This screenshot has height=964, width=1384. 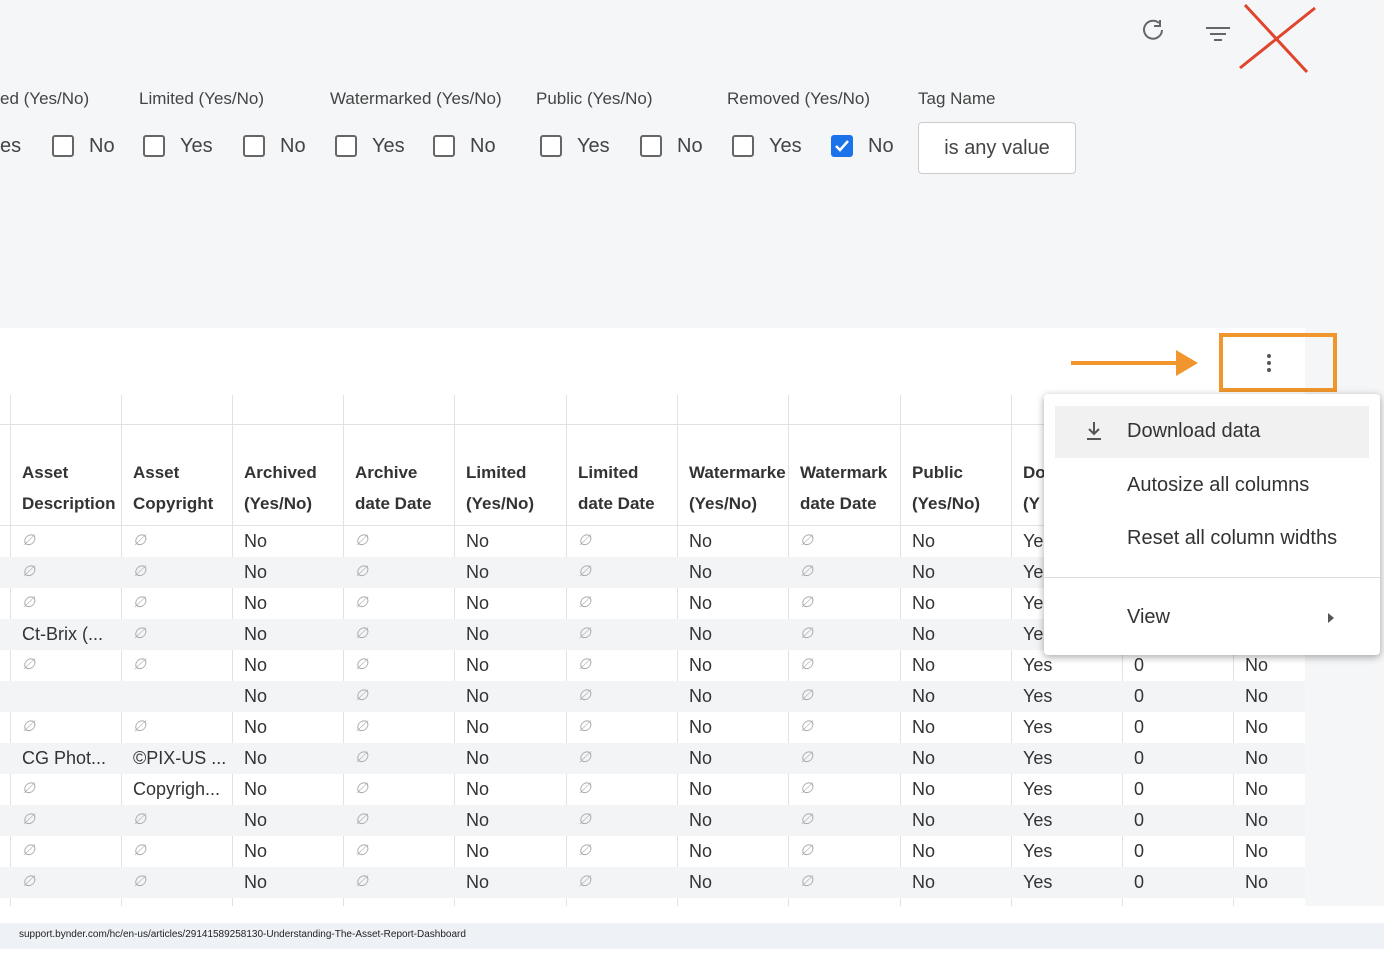 What do you see at coordinates (844, 472) in the screenshot?
I see `column-header: Watermark` at bounding box center [844, 472].